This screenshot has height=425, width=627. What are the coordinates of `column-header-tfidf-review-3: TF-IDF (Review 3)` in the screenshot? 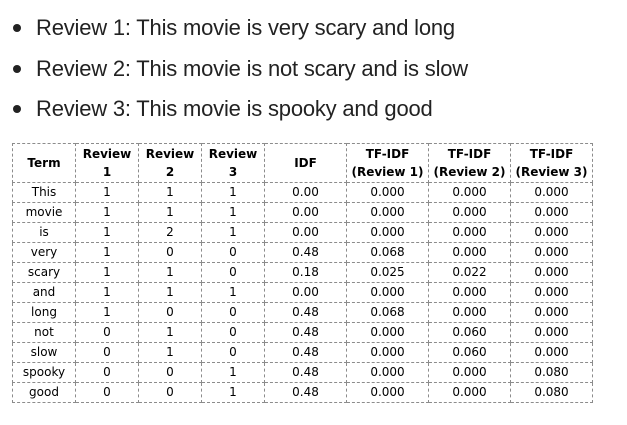 It's located at (551, 163).